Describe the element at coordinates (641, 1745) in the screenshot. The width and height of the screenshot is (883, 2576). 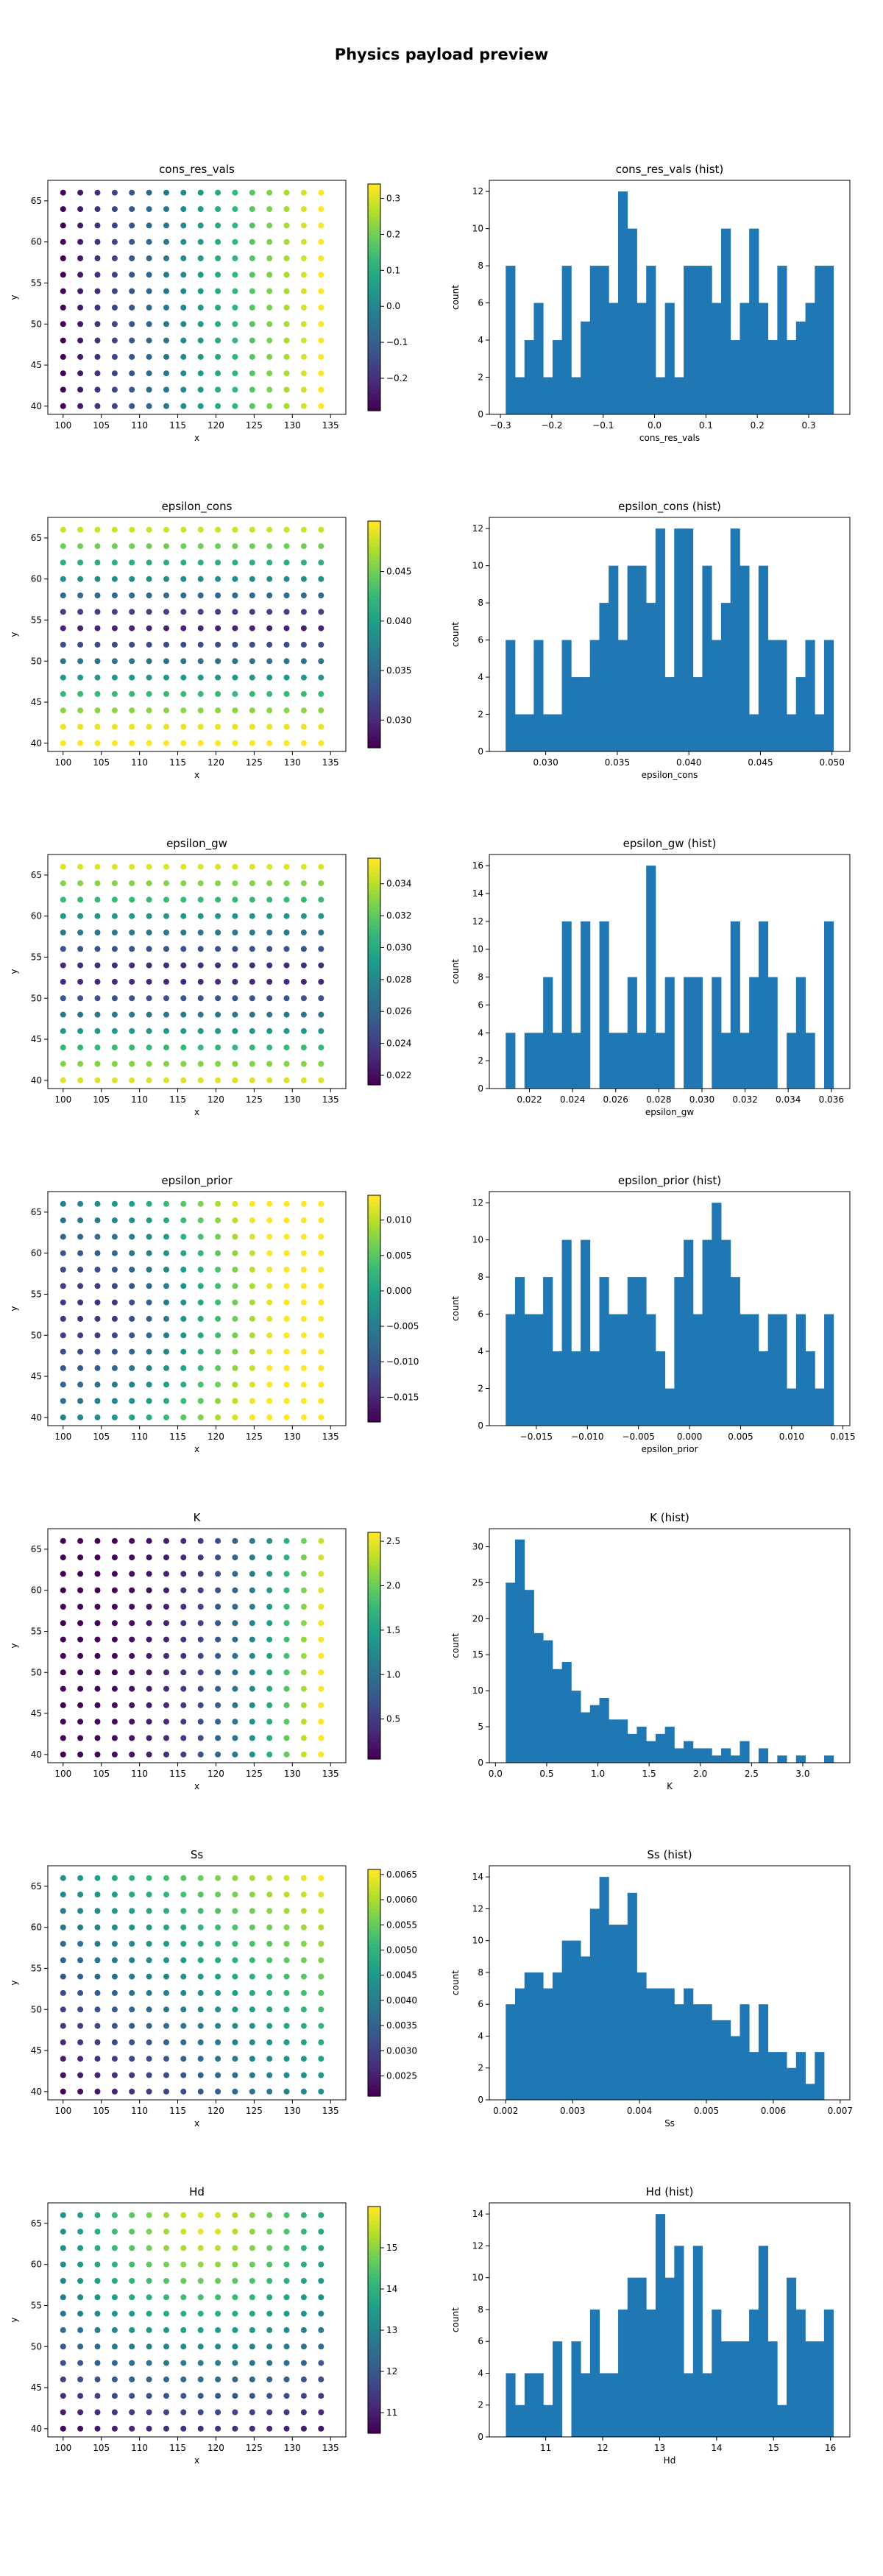
I see `panel-9-bar` at that location.